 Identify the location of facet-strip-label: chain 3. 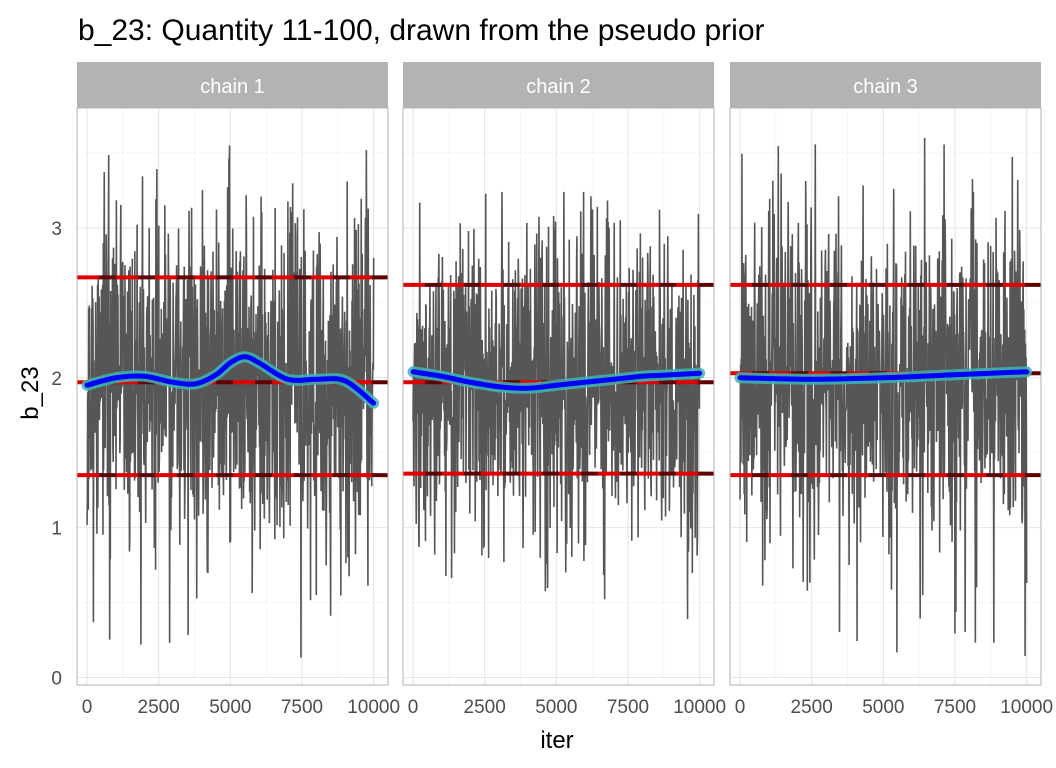
(885, 87).